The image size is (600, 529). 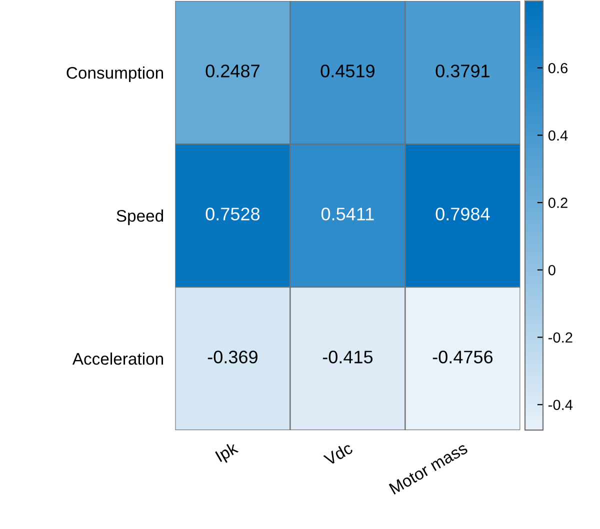 I want to click on x-tick-label: Vdc, so click(x=338, y=453).